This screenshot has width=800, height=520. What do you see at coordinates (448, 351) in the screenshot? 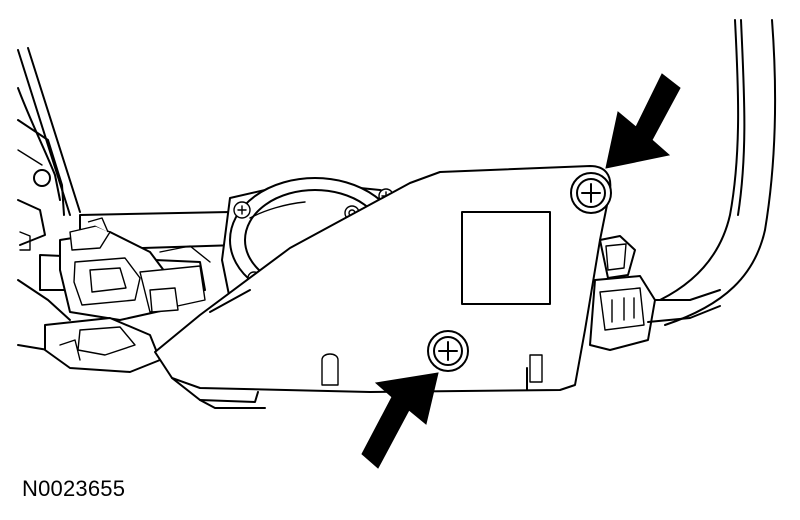
I see `lower-center-bolt-icon` at bounding box center [448, 351].